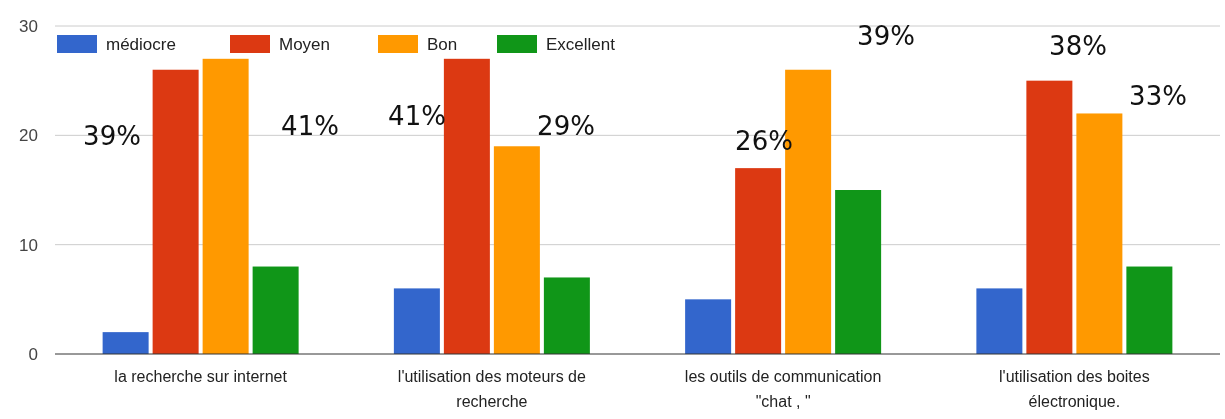 The image size is (1225, 419). What do you see at coordinates (201, 376) in the screenshot?
I see `x-tick-label: la recherche sur internet` at bounding box center [201, 376].